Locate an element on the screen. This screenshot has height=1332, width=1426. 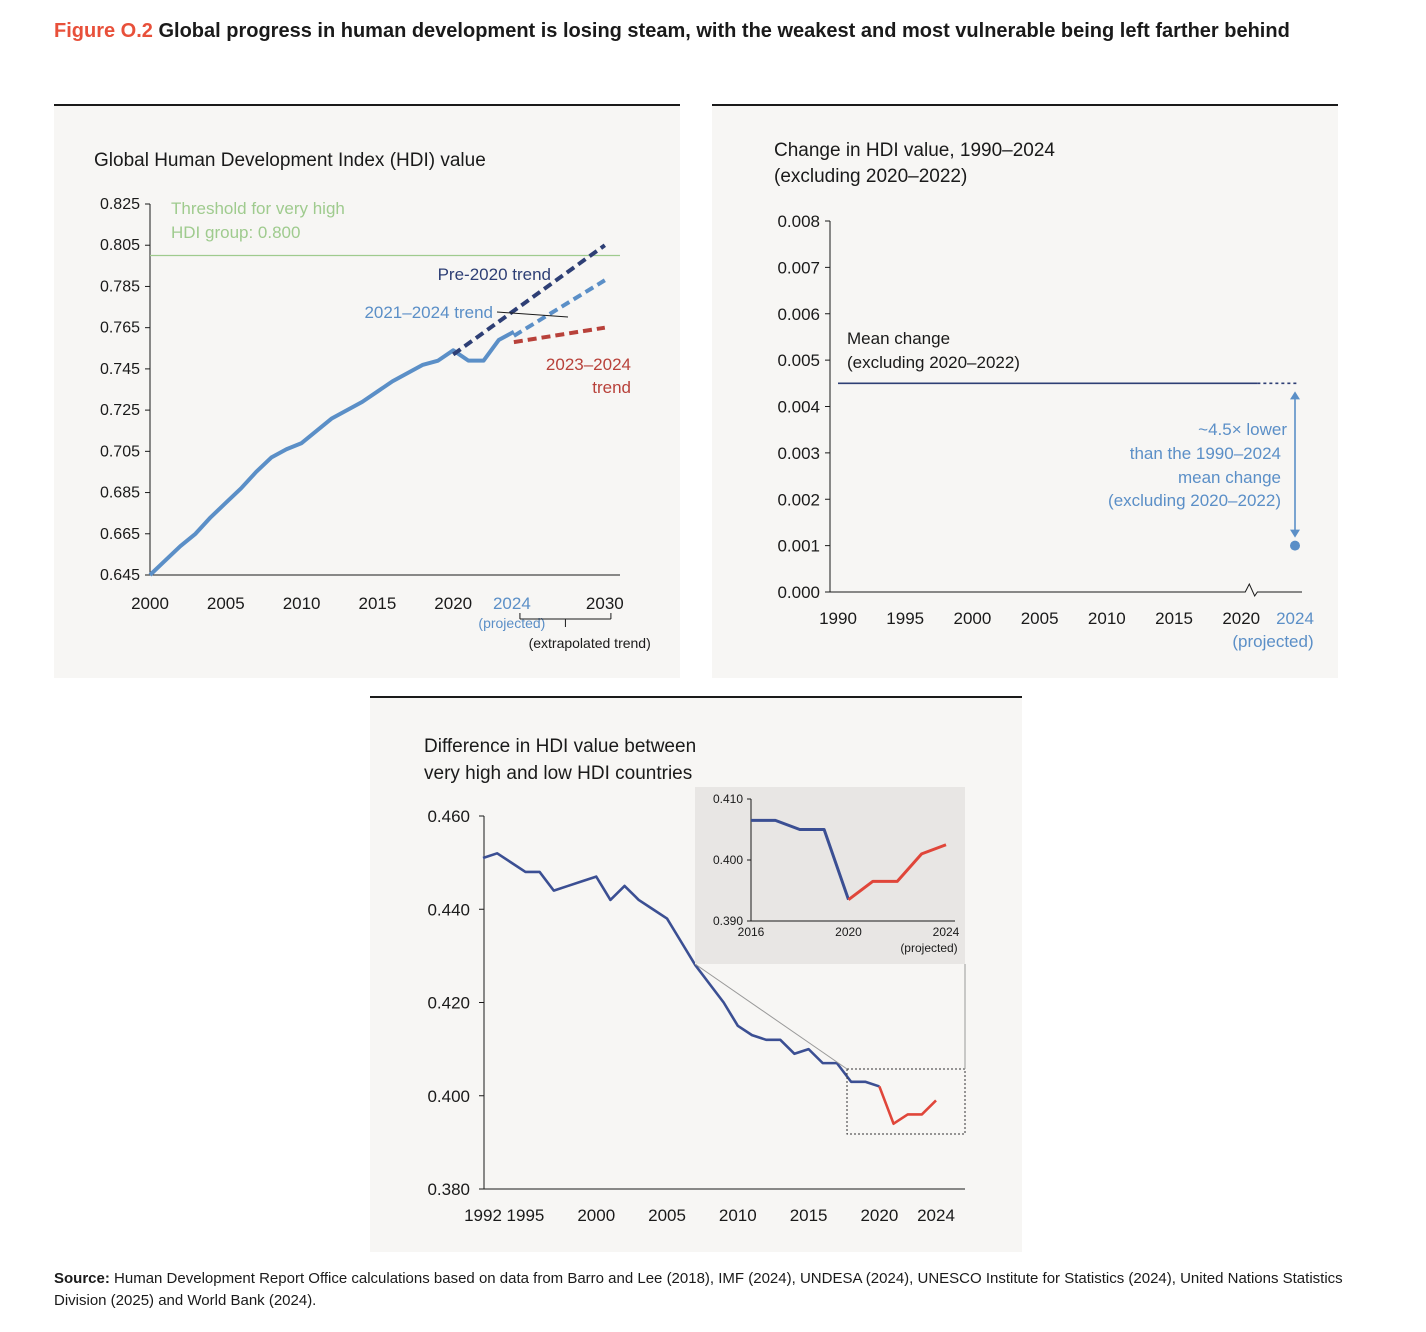
y-tick-label: 0.745 is located at coordinates (120, 369).